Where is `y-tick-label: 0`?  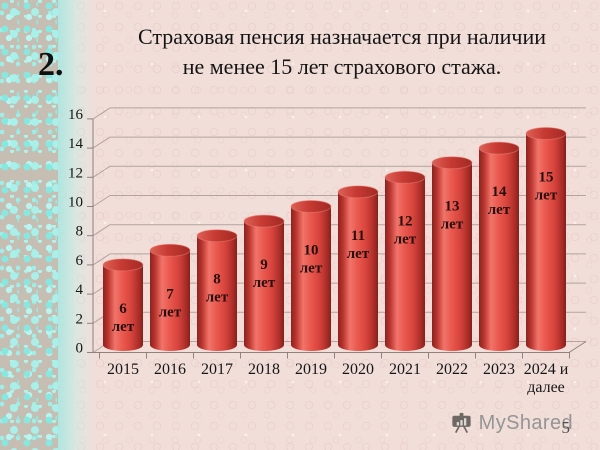
y-tick-label: 0 is located at coordinates (80, 349).